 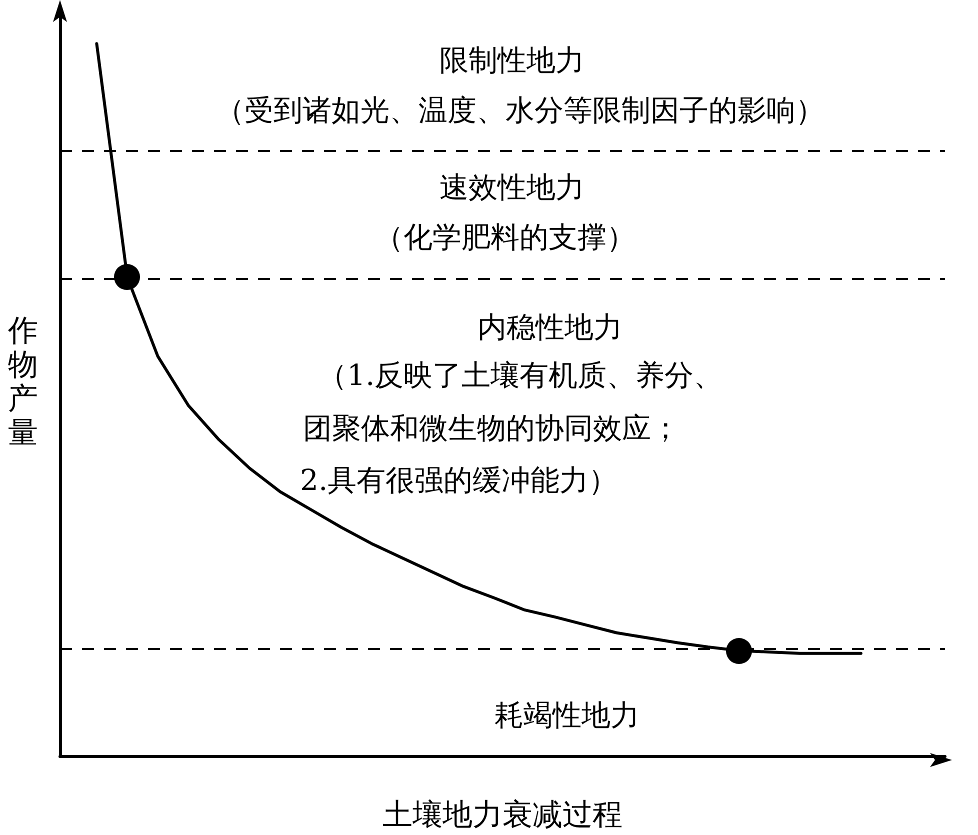 What do you see at coordinates (520, 375) in the screenshot?
I see `annotation: （1.反映了土壤有机质、养分、` at bounding box center [520, 375].